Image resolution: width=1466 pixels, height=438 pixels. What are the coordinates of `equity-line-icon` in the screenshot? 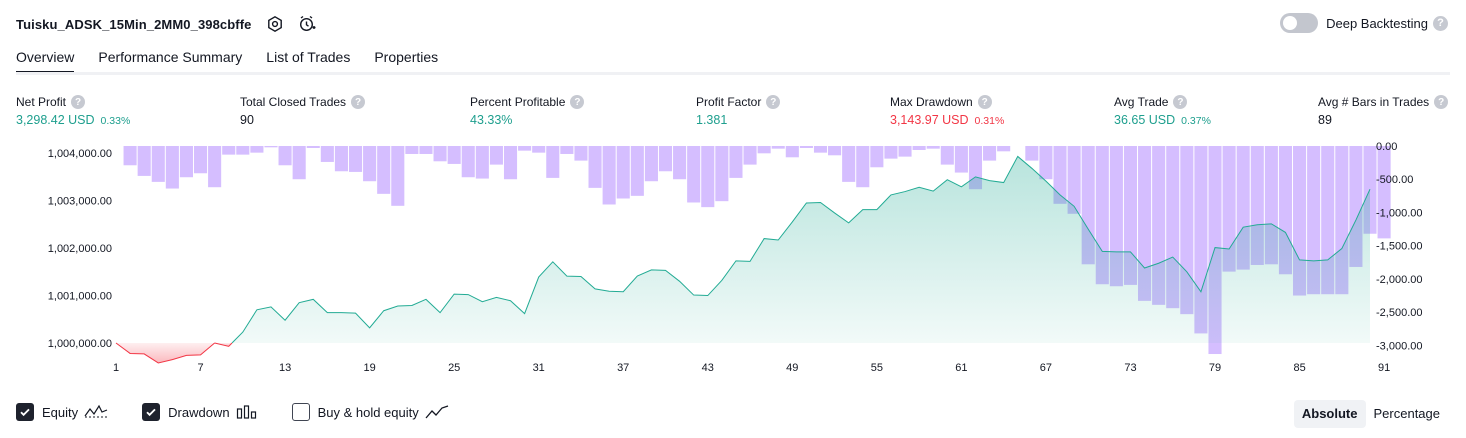 It's located at (96, 412).